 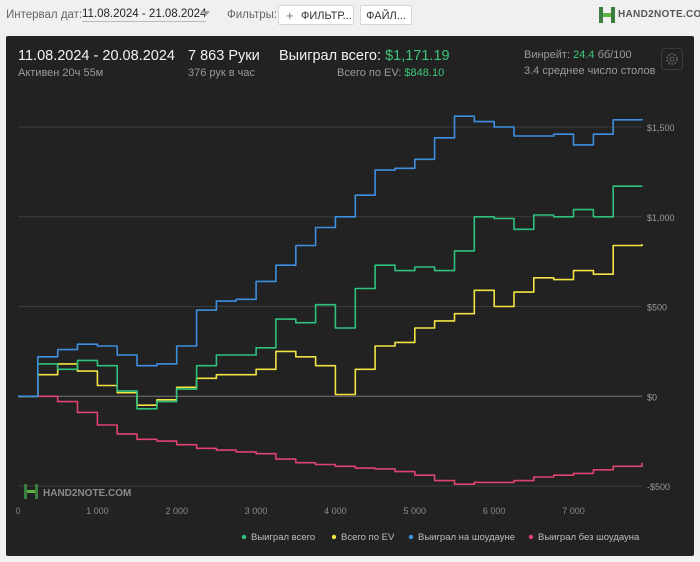 What do you see at coordinates (494, 511) in the screenshot?
I see `x-tick-label: 6 000` at bounding box center [494, 511].